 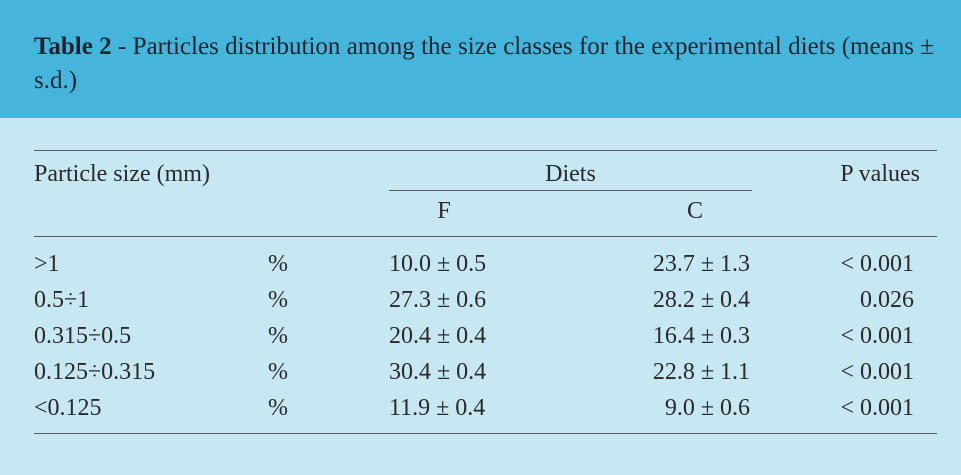 I want to click on diet-c-cell: 9.0 ± 0.6, so click(x=707, y=408).